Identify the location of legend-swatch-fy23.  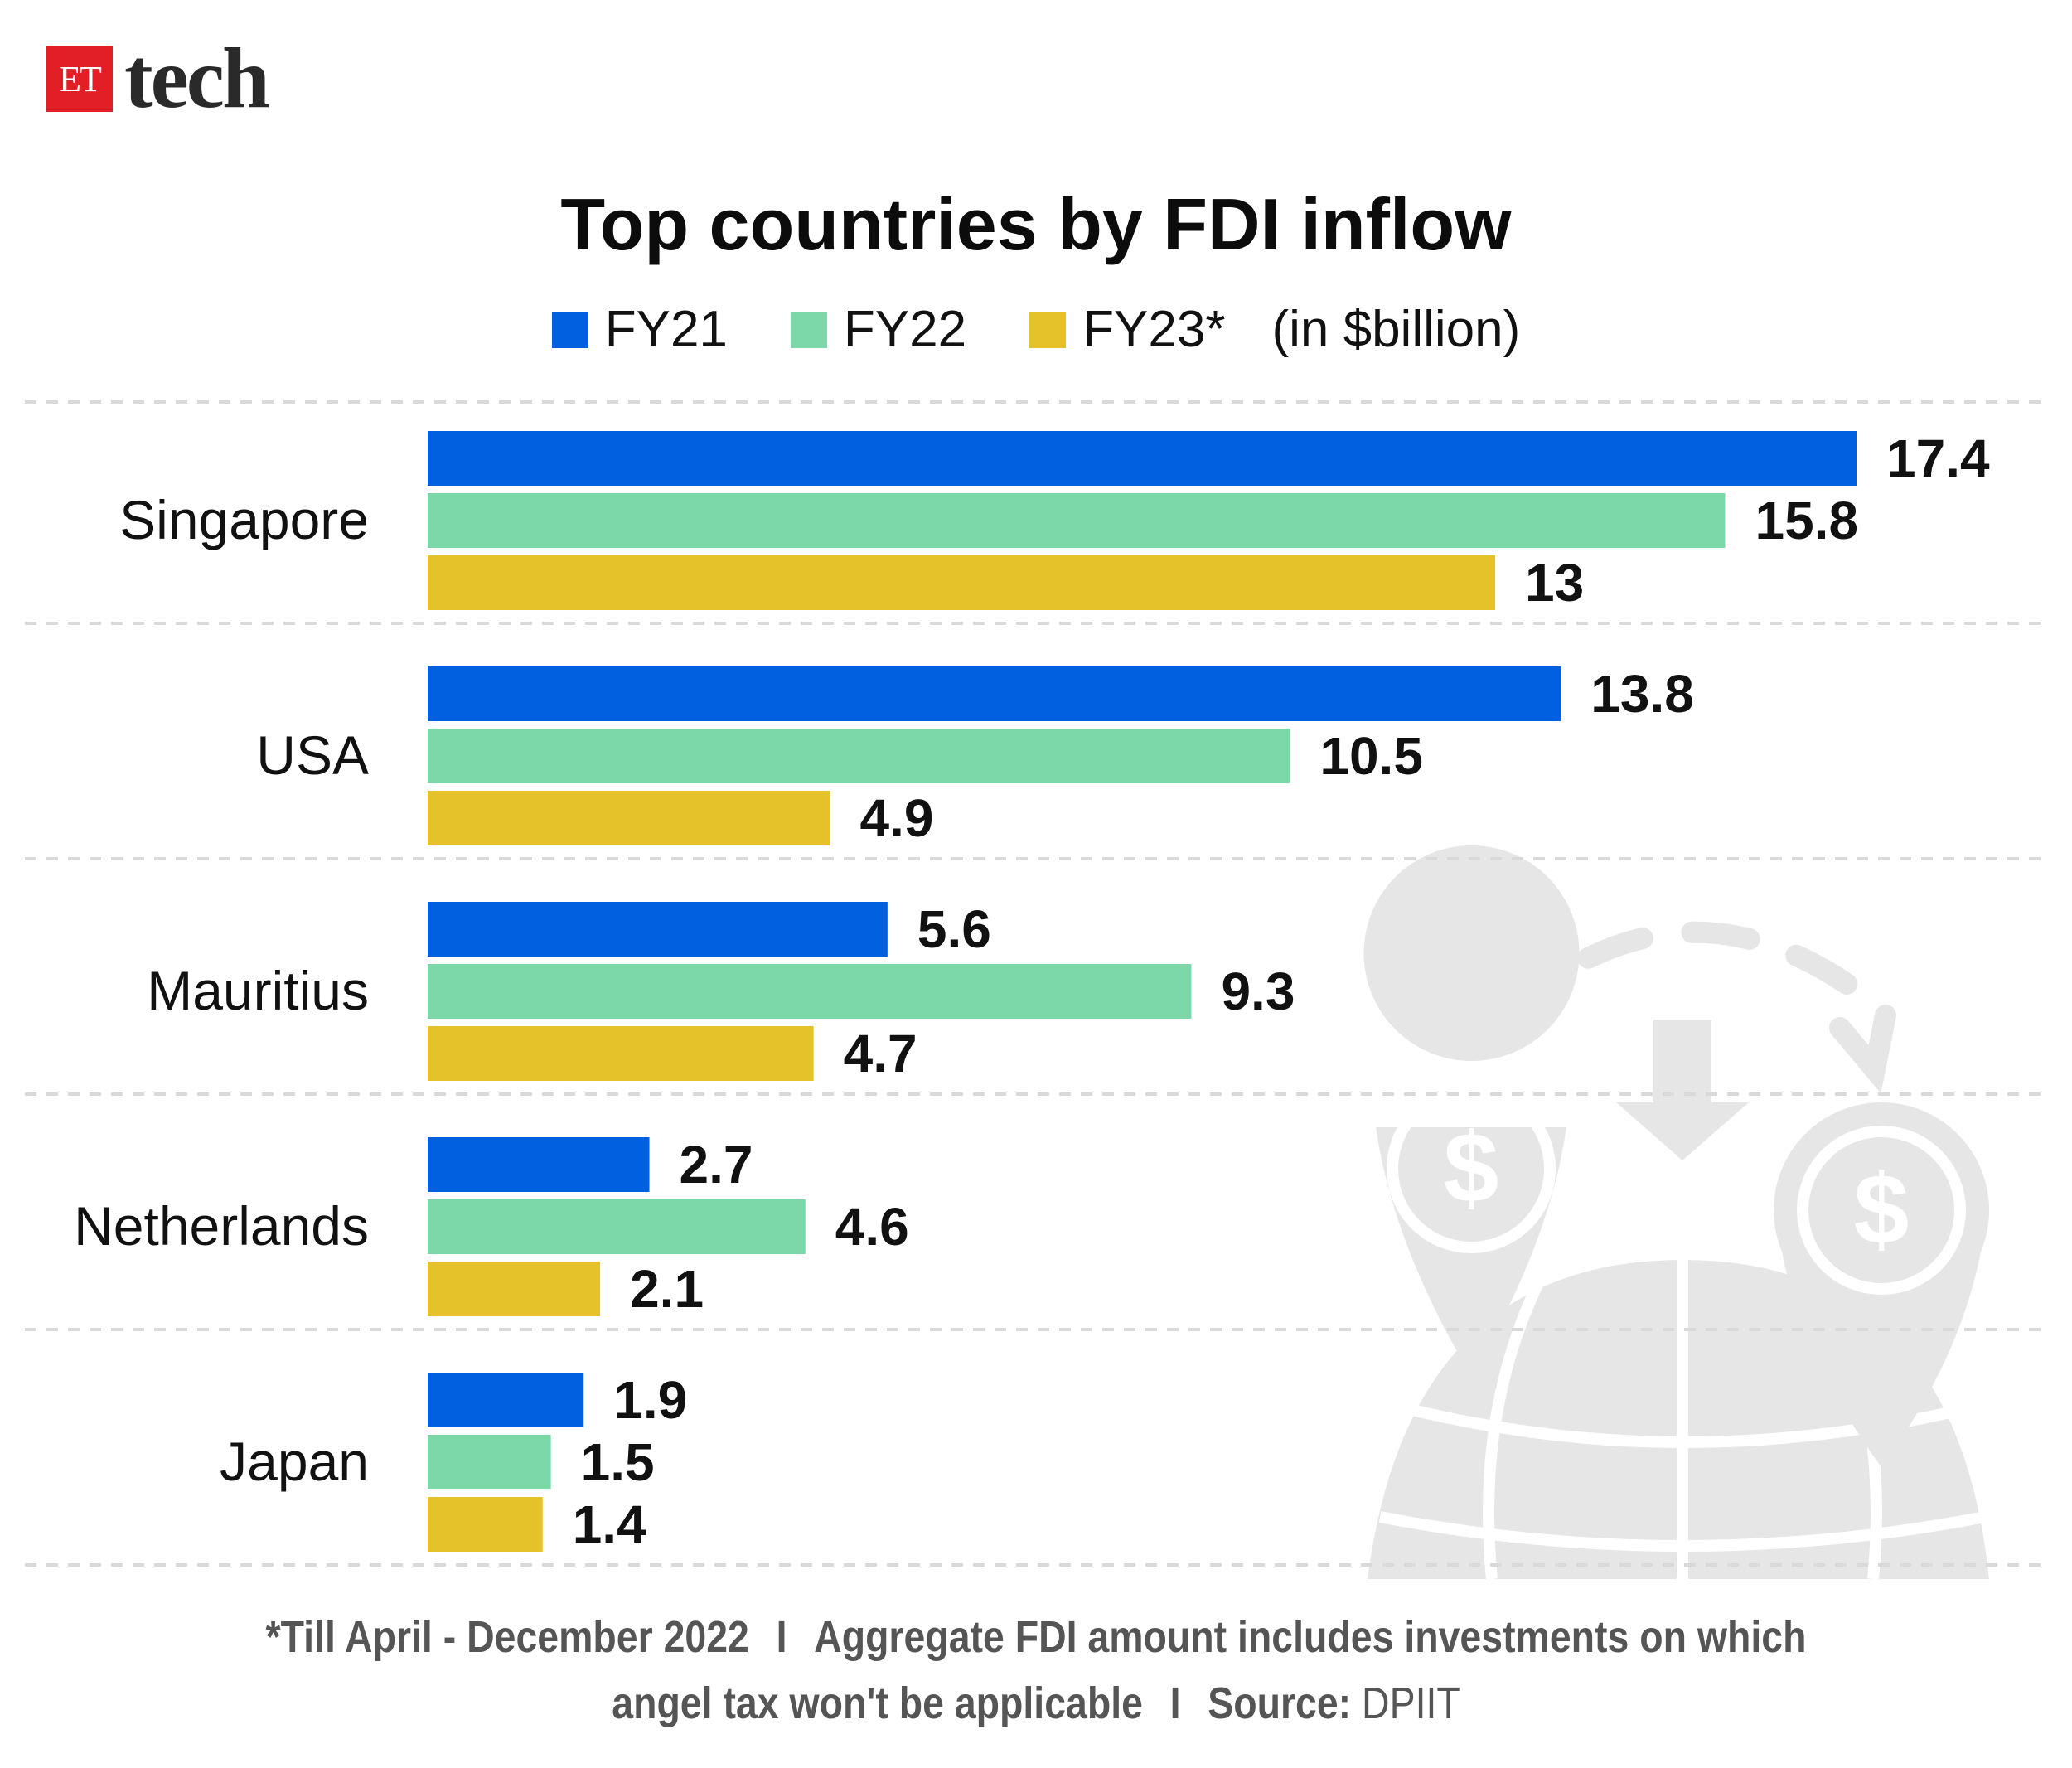
(1048, 329).